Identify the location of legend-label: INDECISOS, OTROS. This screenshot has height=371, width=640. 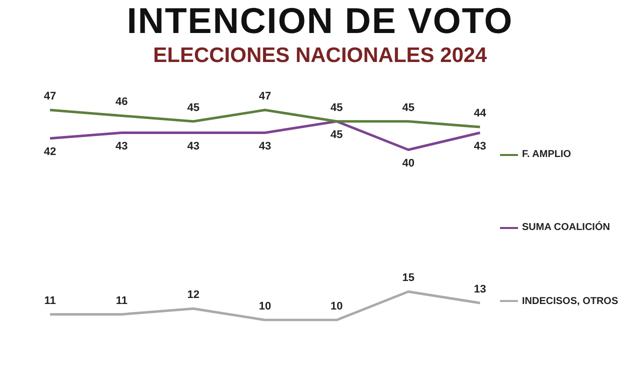
(570, 301).